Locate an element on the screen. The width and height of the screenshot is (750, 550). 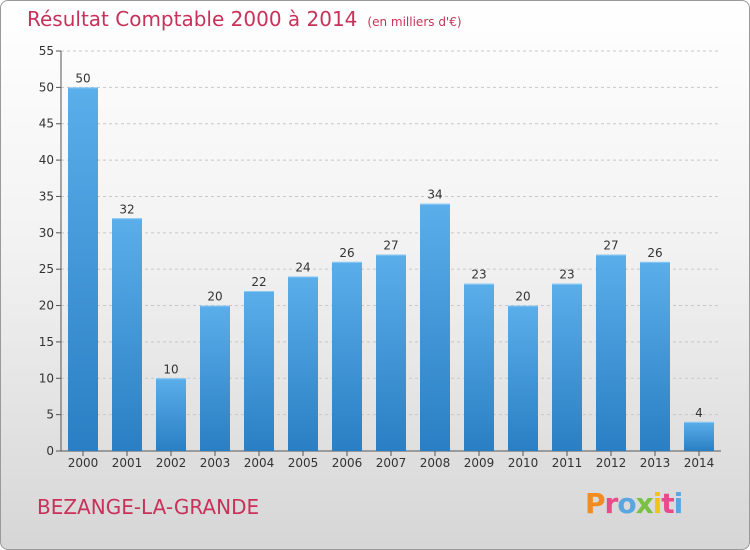
logo-letter: x is located at coordinates (644, 503).